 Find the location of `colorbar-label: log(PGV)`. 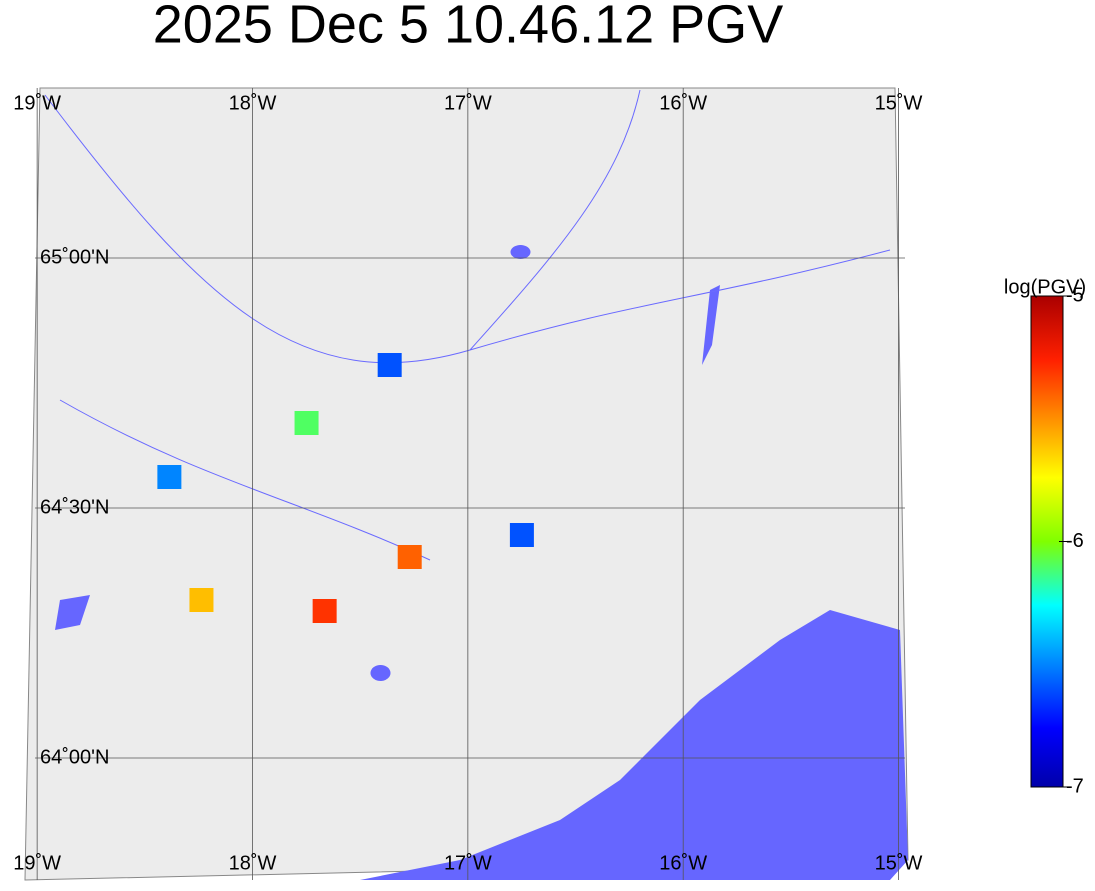

colorbar-label: log(PGV) is located at coordinates (1045, 287).